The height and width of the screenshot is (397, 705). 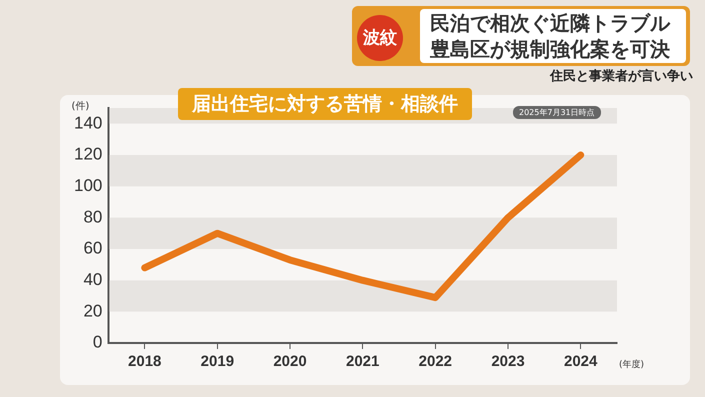 I want to click on chart-title: 届出住宅に対する苦情・相談件, so click(x=325, y=104).